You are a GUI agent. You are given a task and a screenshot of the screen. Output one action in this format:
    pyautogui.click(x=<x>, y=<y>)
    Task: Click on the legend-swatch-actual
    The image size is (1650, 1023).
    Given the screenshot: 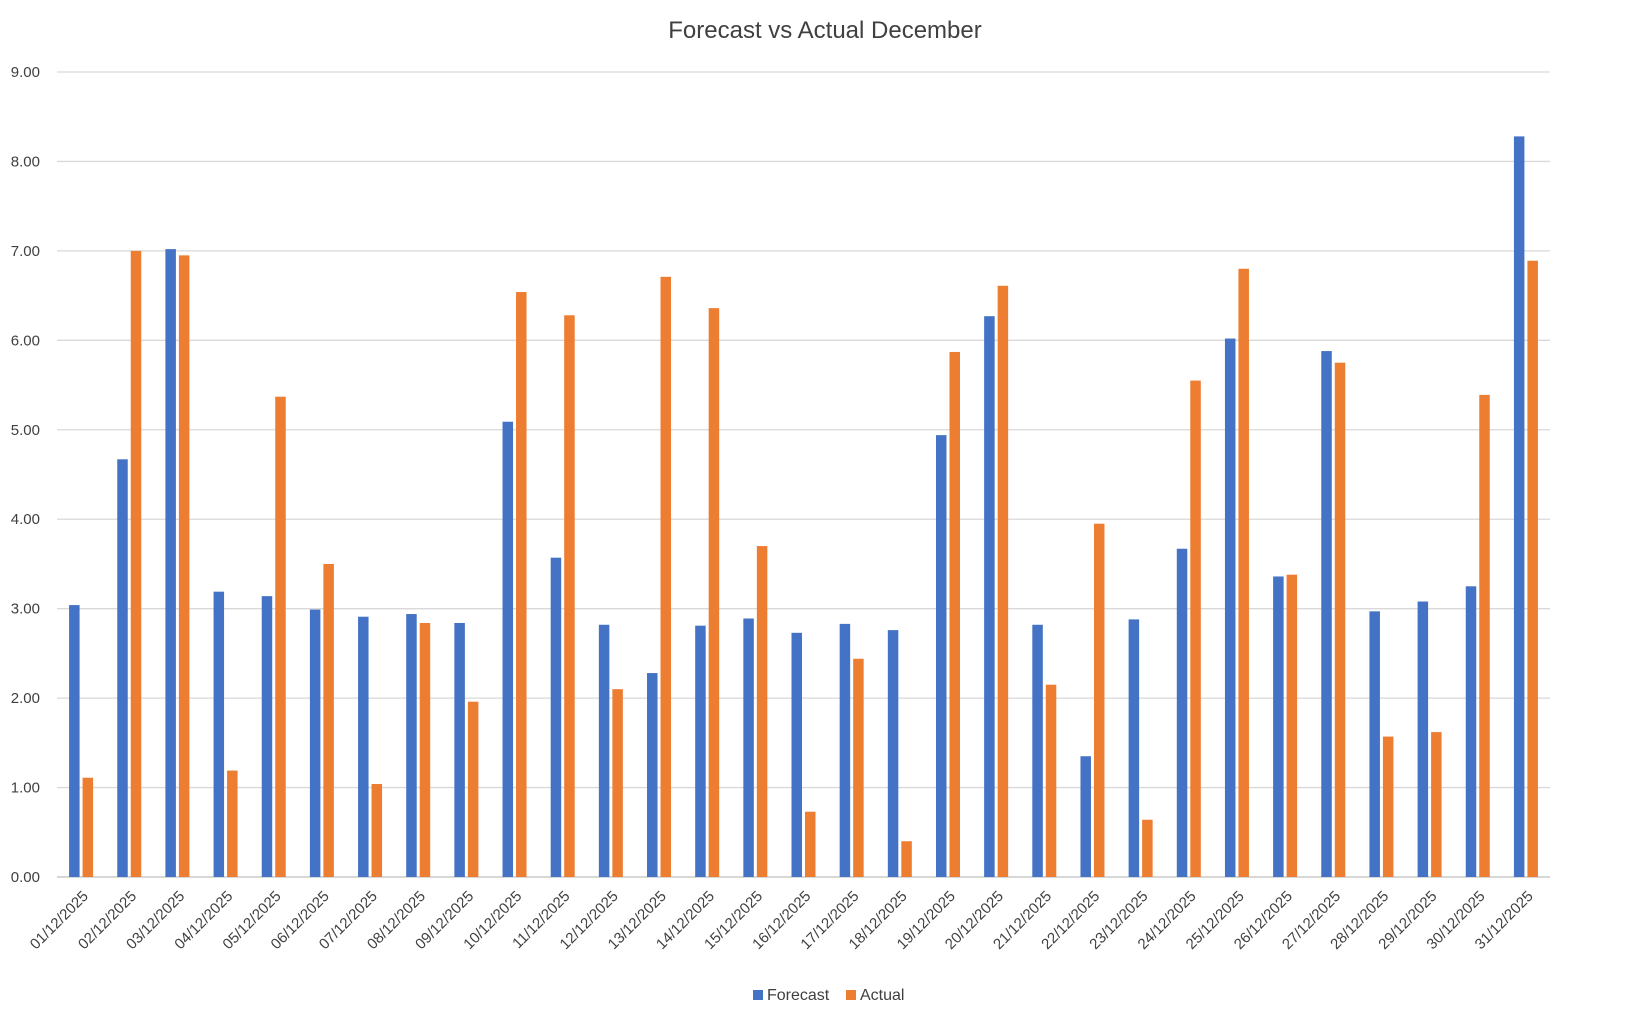 What is the action you would take?
    pyautogui.click(x=851, y=995)
    